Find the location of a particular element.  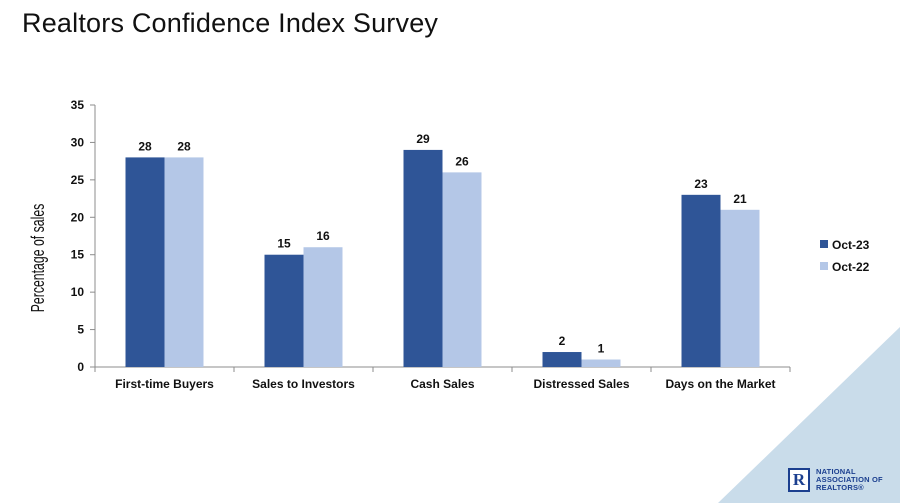

legend-label: Oct-22 is located at coordinates (851, 267).